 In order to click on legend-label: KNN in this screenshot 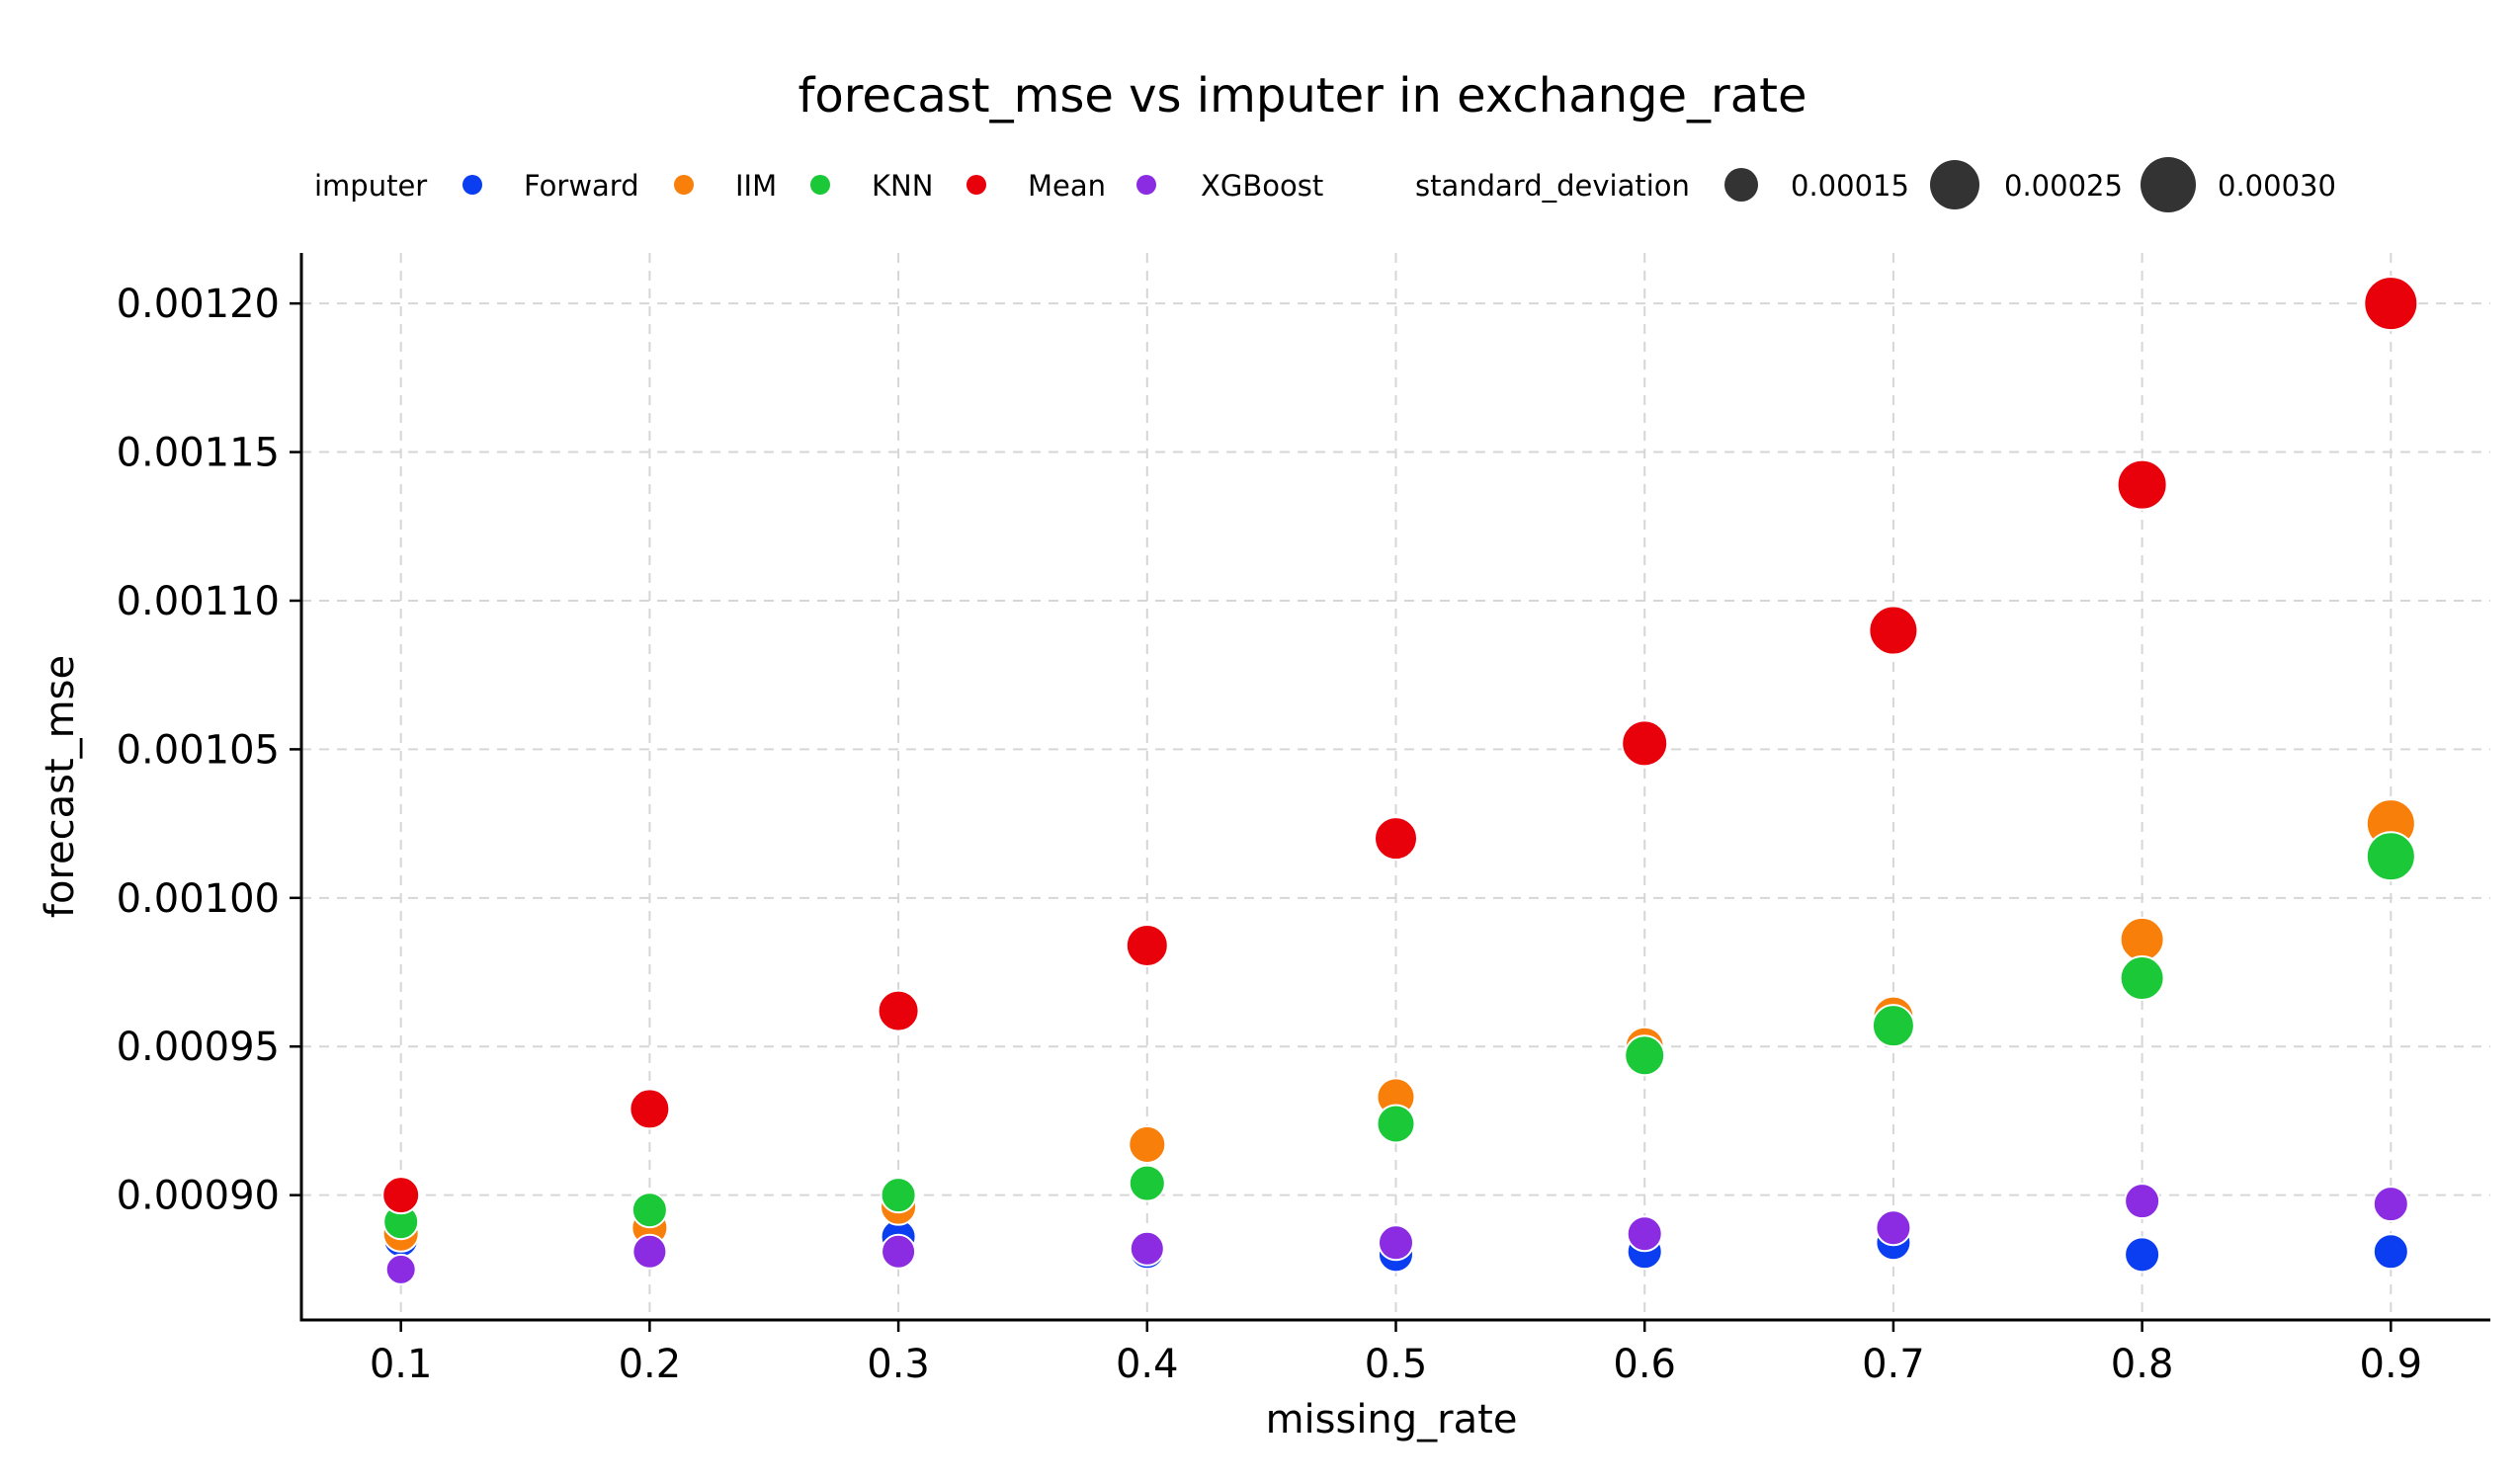, I will do `click(902, 186)`.